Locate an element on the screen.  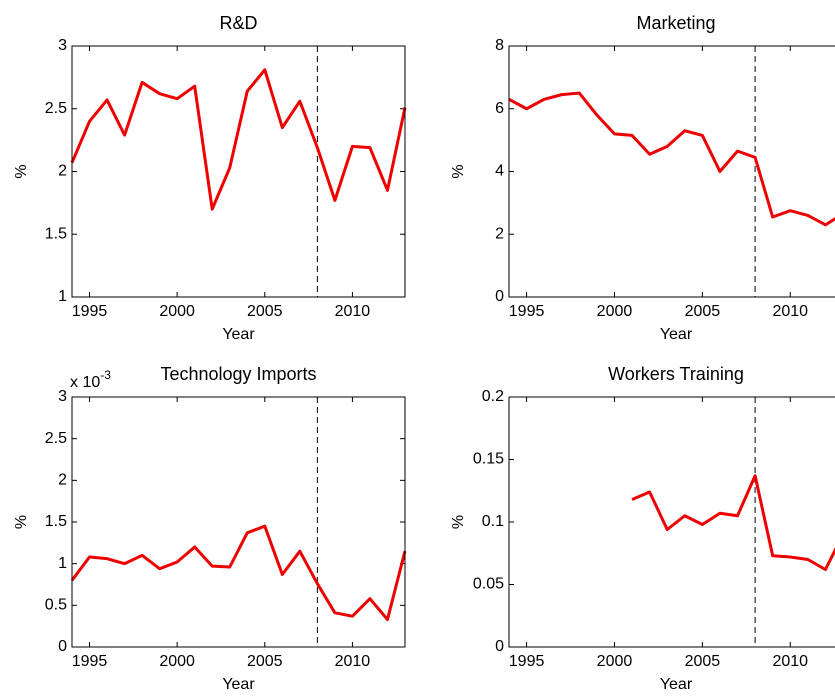
y-tick-label: 4 is located at coordinates (499, 171).